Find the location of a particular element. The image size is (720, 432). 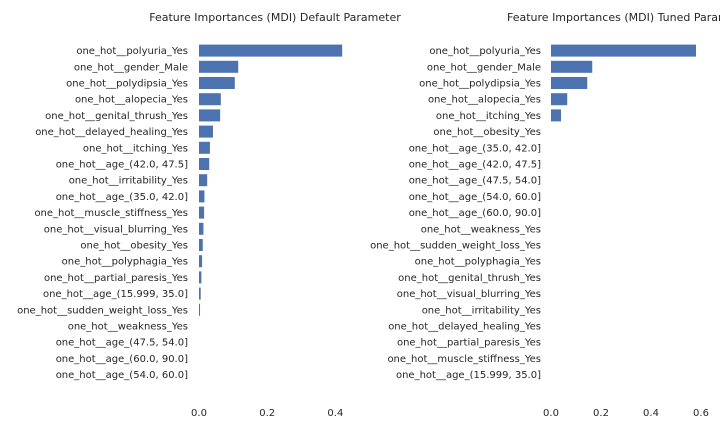

x-tick-label: 0.6 is located at coordinates (701, 413).